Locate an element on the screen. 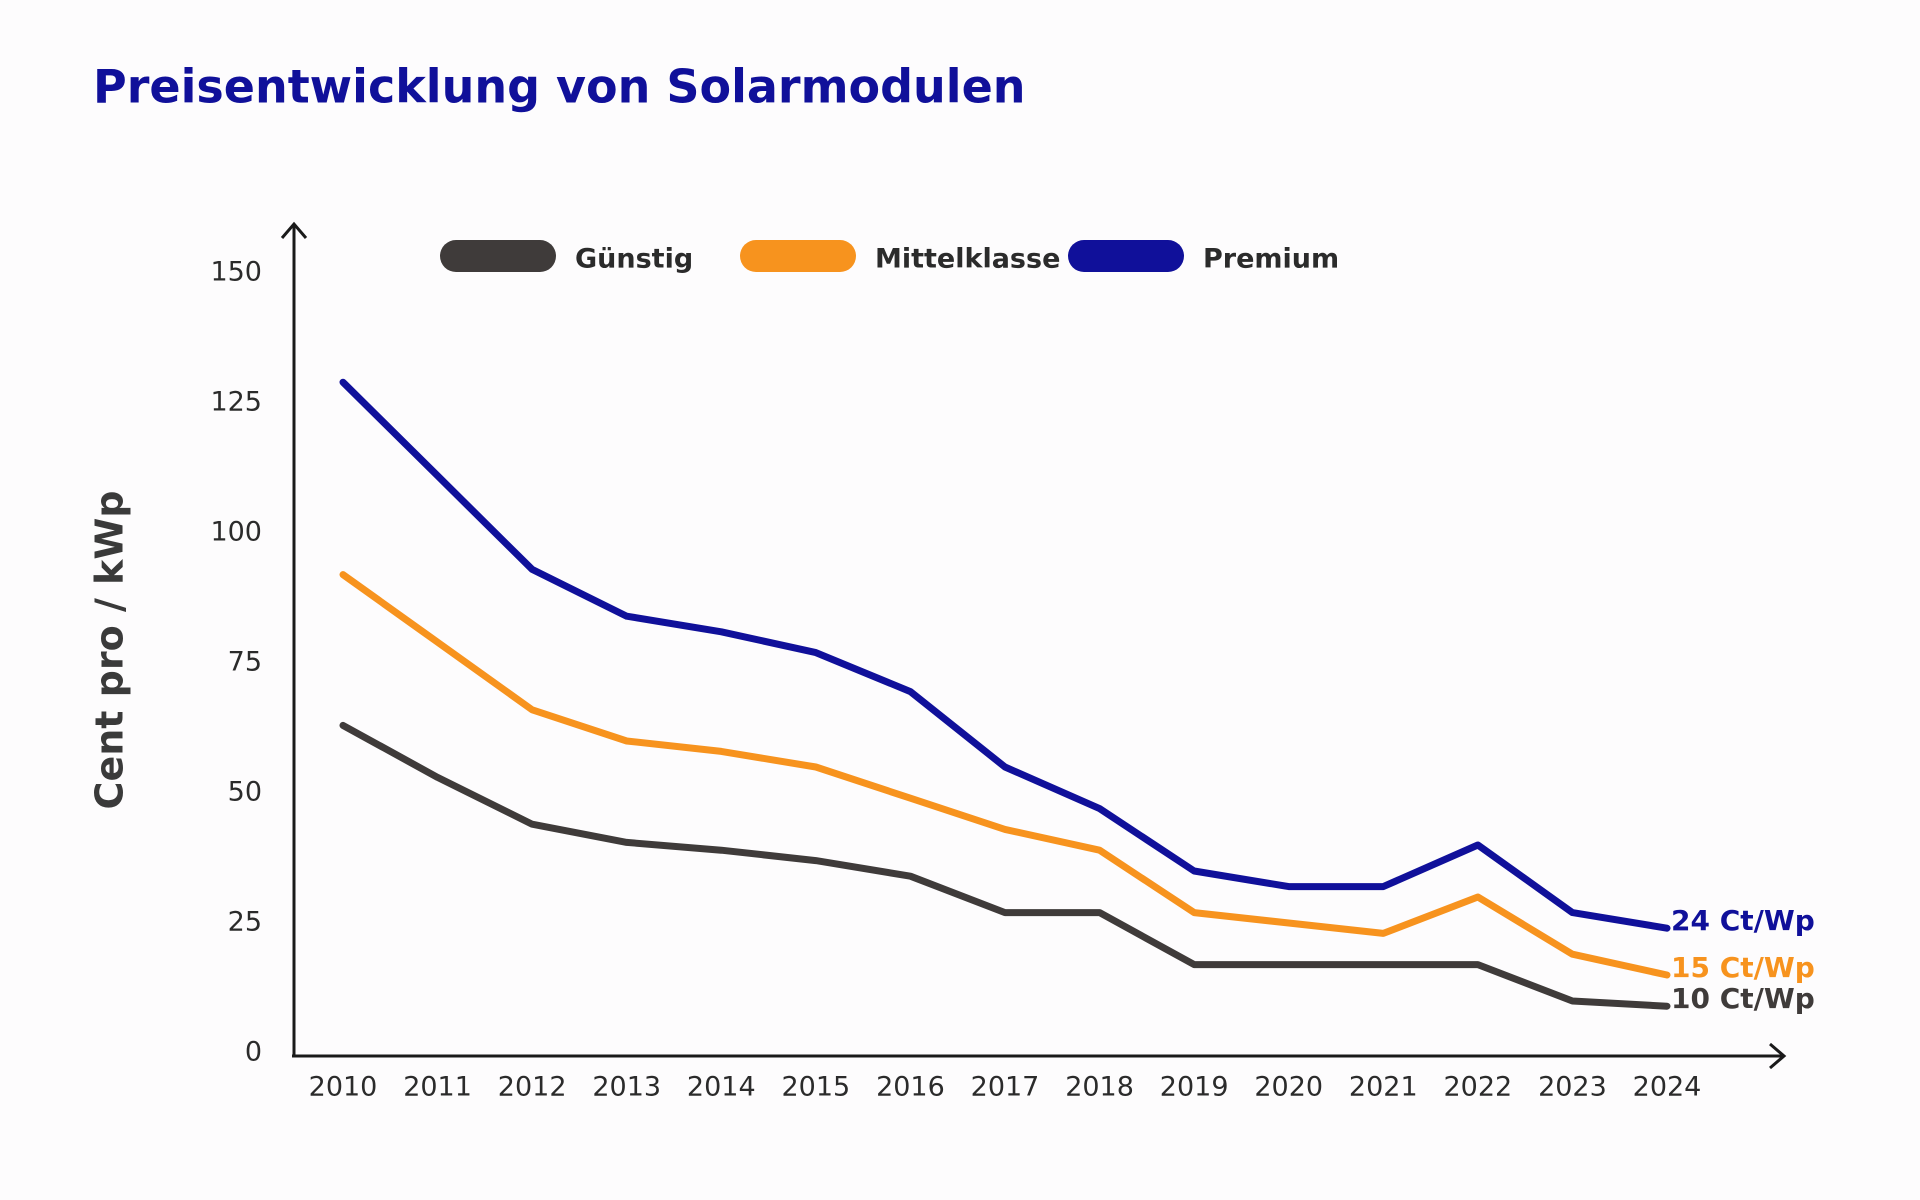 Image resolution: width=1920 pixels, height=1200 pixels. y-axis-arrow is located at coordinates (294, 230).